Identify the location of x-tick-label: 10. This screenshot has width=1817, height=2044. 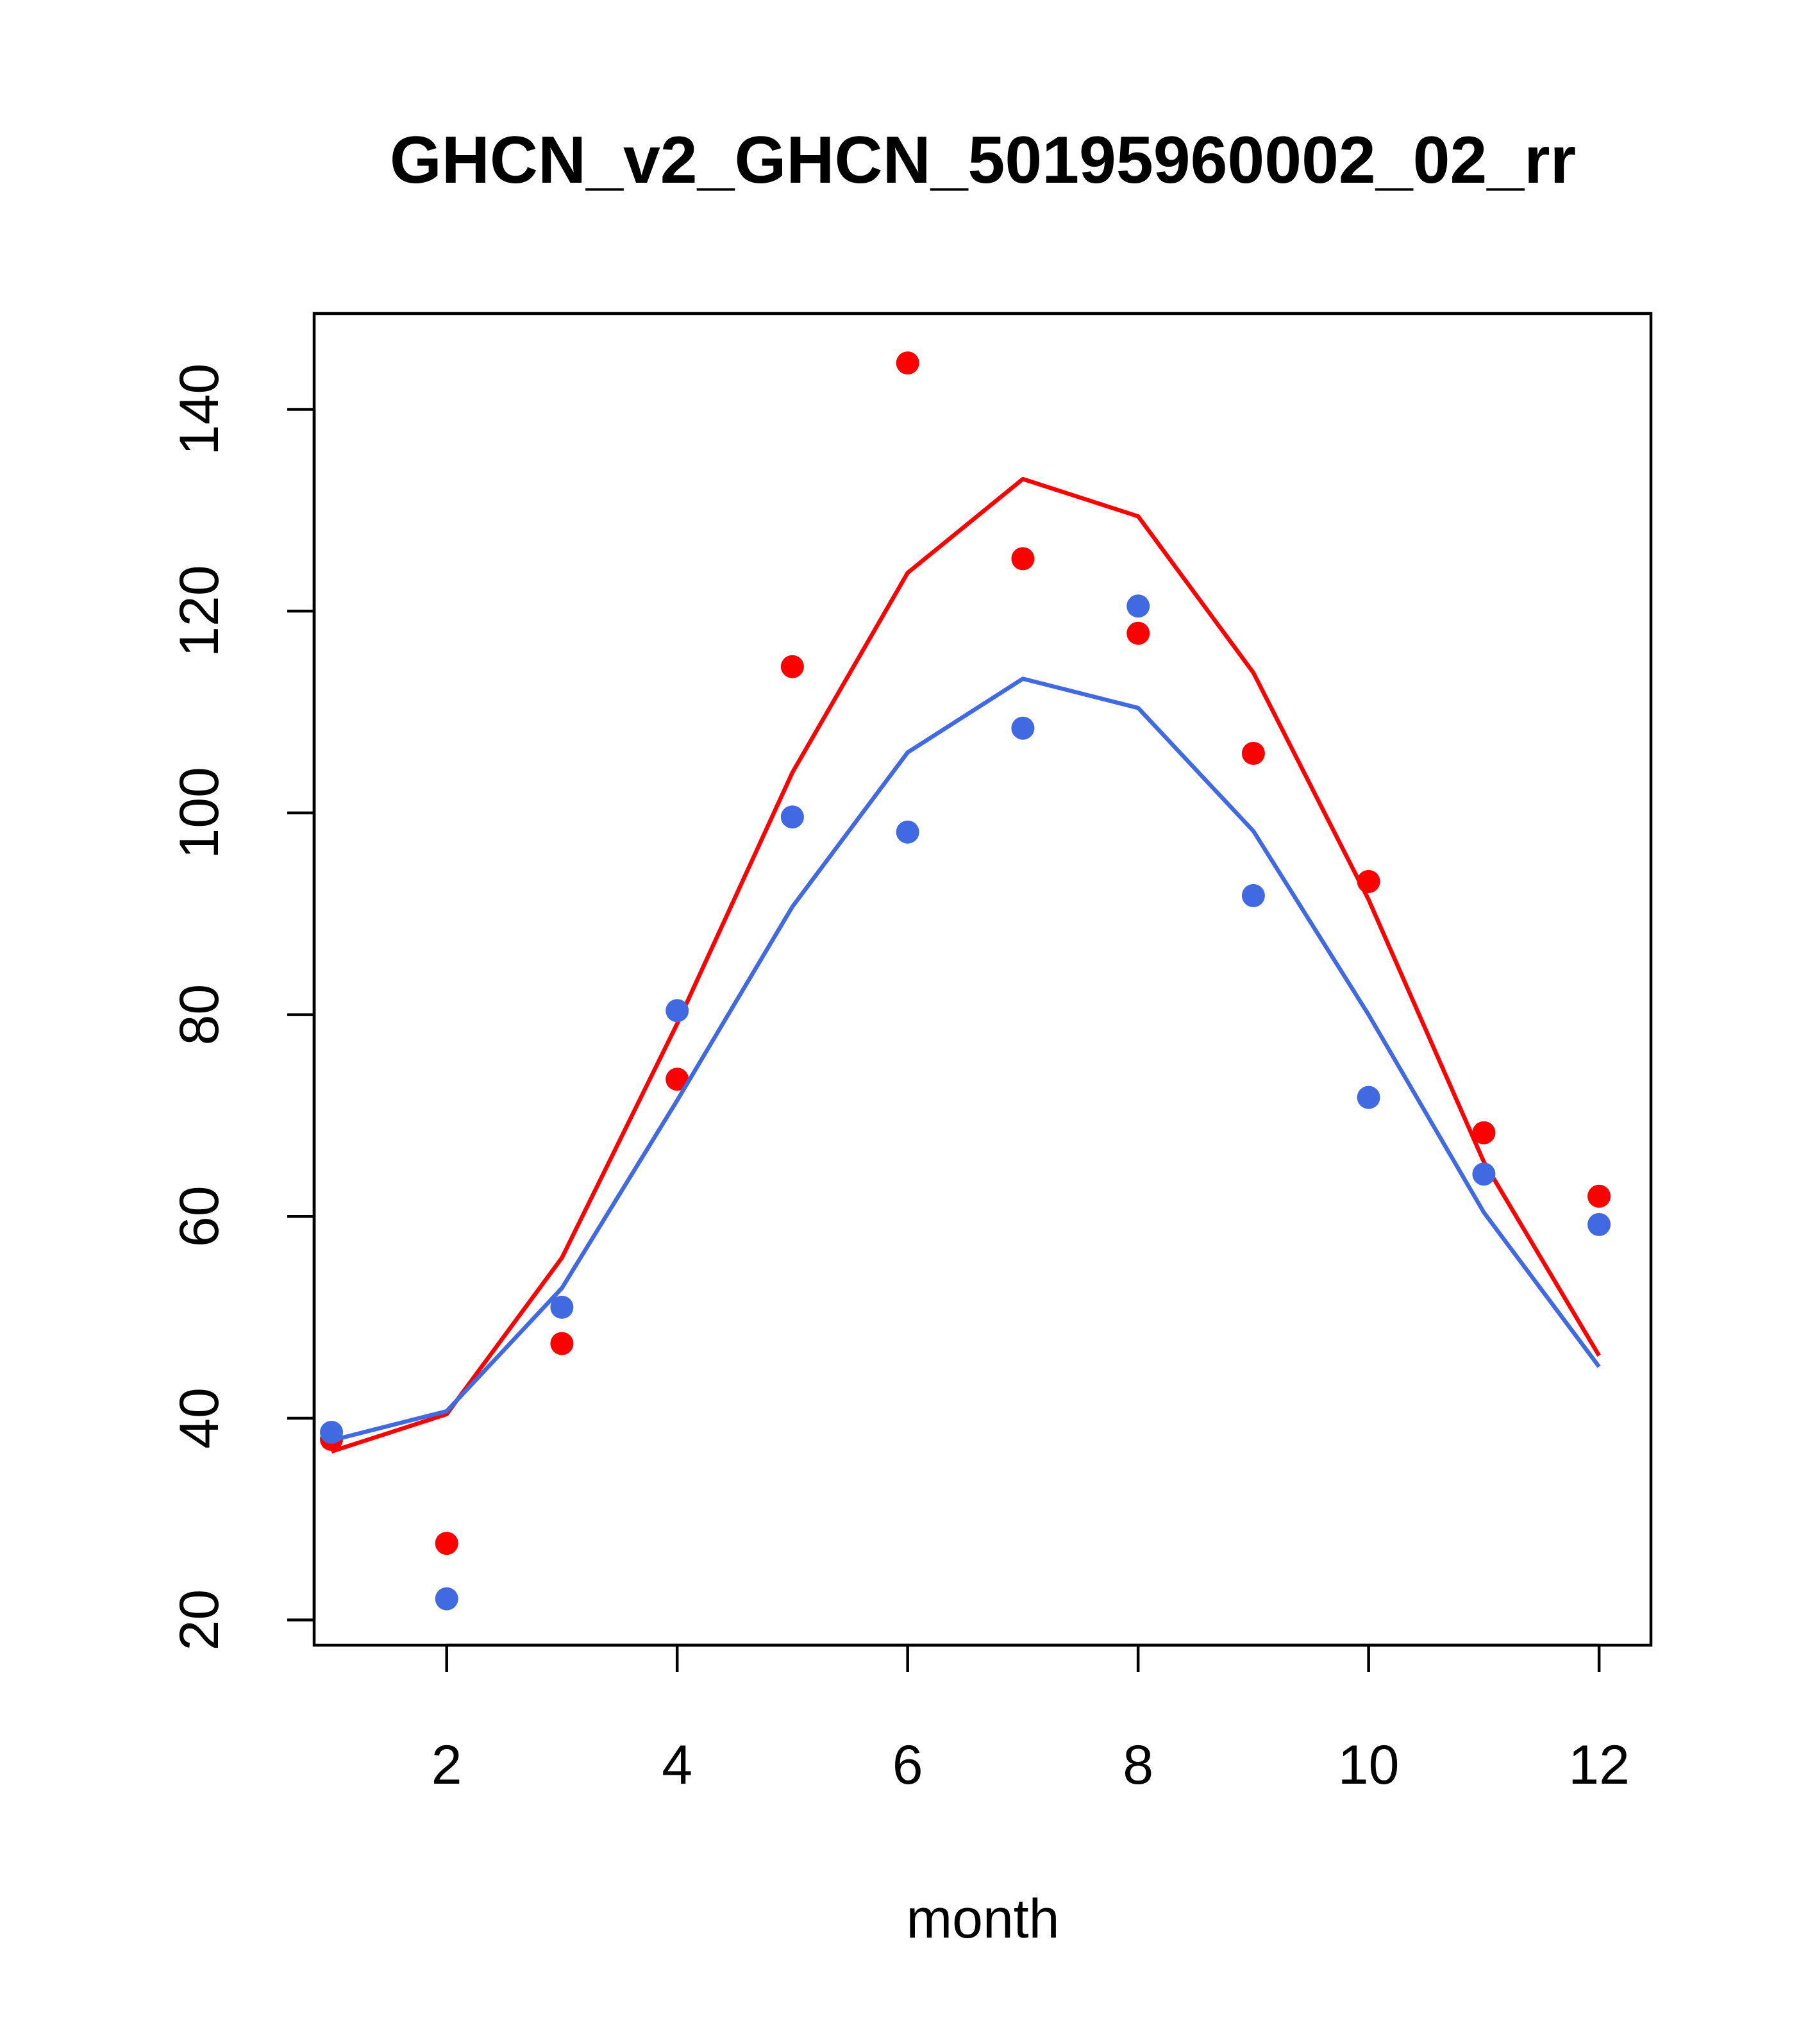
(1369, 1765).